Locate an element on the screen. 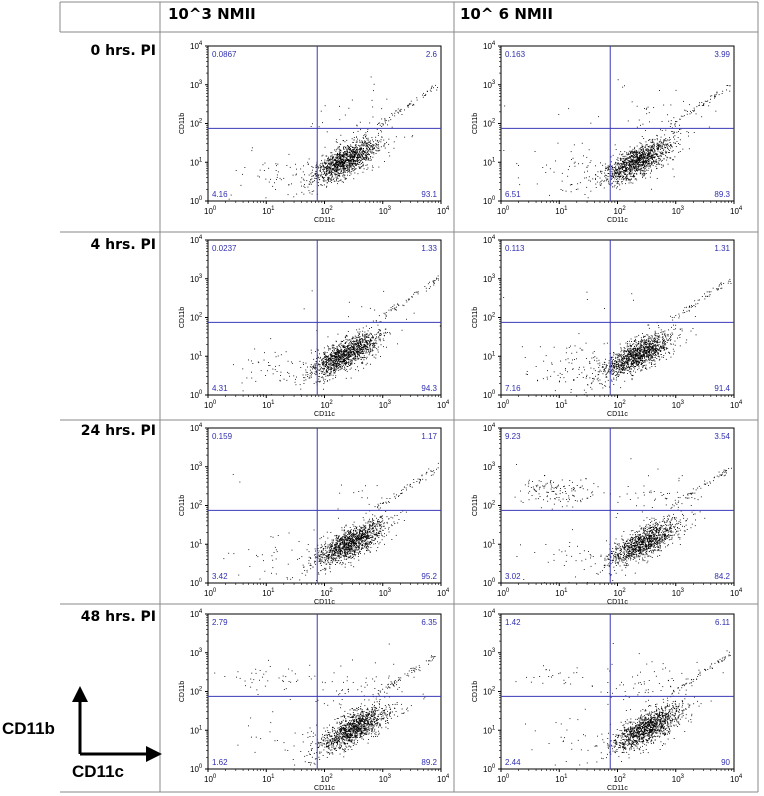  quadrant-upper-left: 0.113 is located at coordinates (515, 248).